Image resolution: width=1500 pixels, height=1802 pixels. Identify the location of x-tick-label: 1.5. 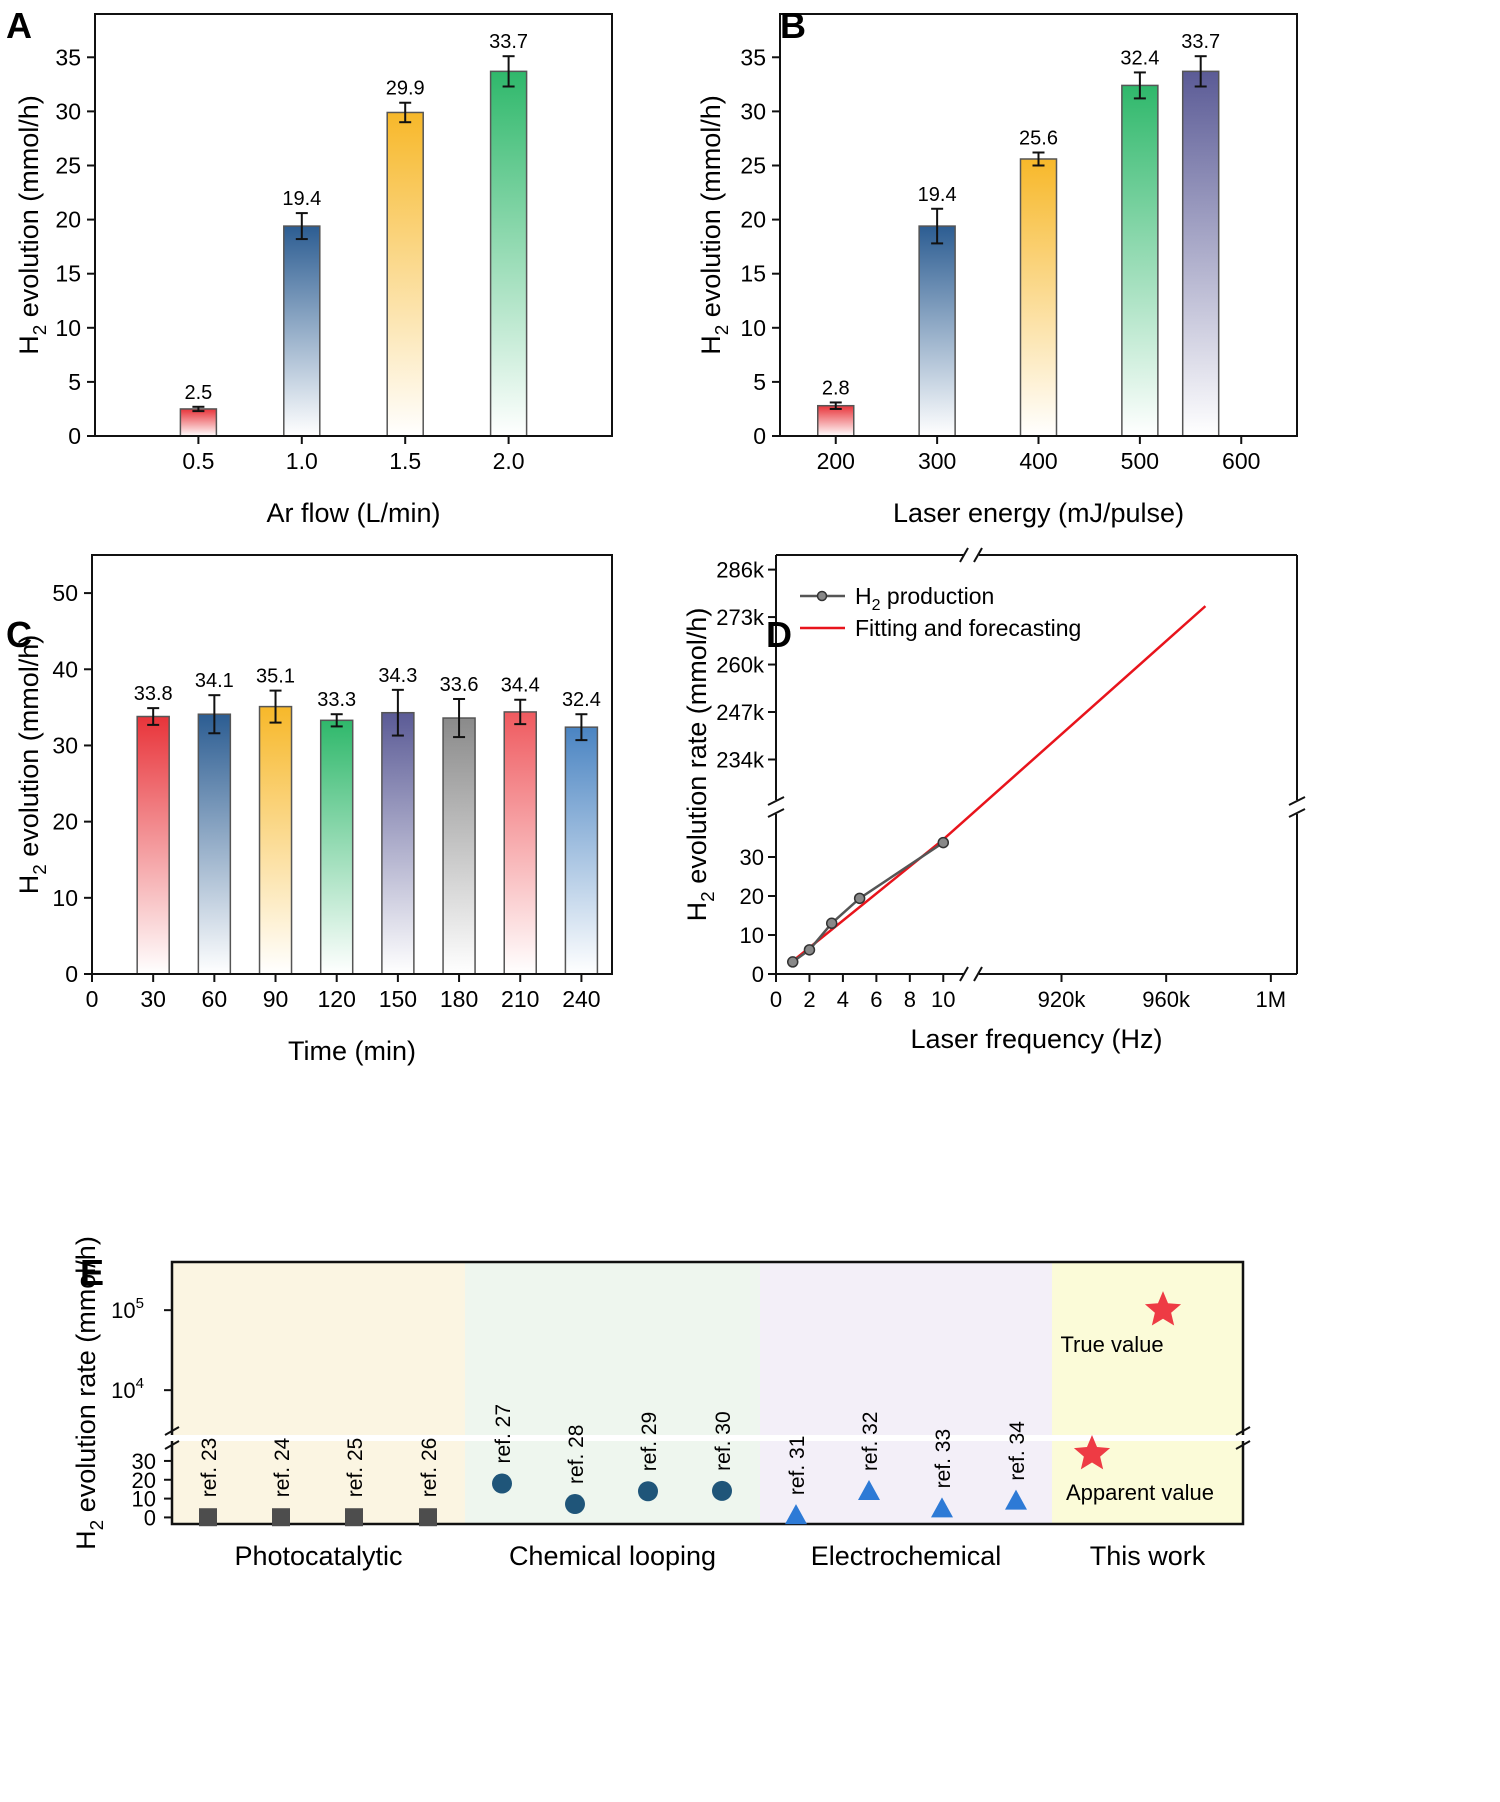
(405, 461).